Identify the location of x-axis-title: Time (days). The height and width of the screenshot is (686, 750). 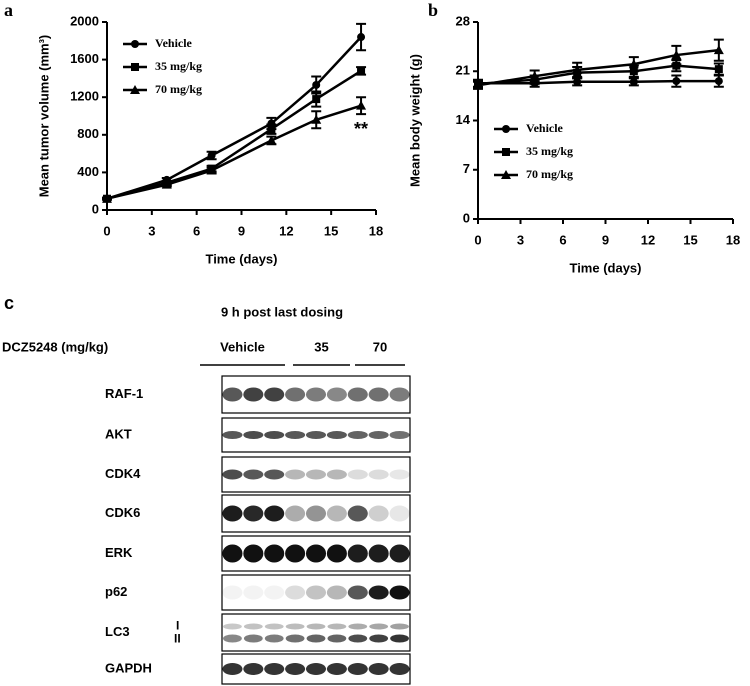
(605, 267).